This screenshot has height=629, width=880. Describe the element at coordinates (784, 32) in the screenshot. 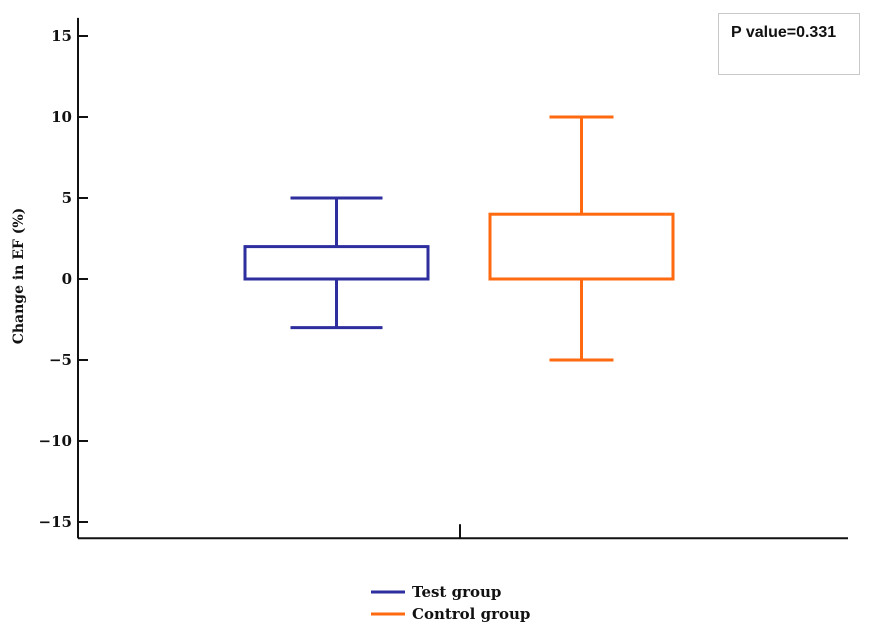

I see `p-value-text: P value=0.331` at that location.